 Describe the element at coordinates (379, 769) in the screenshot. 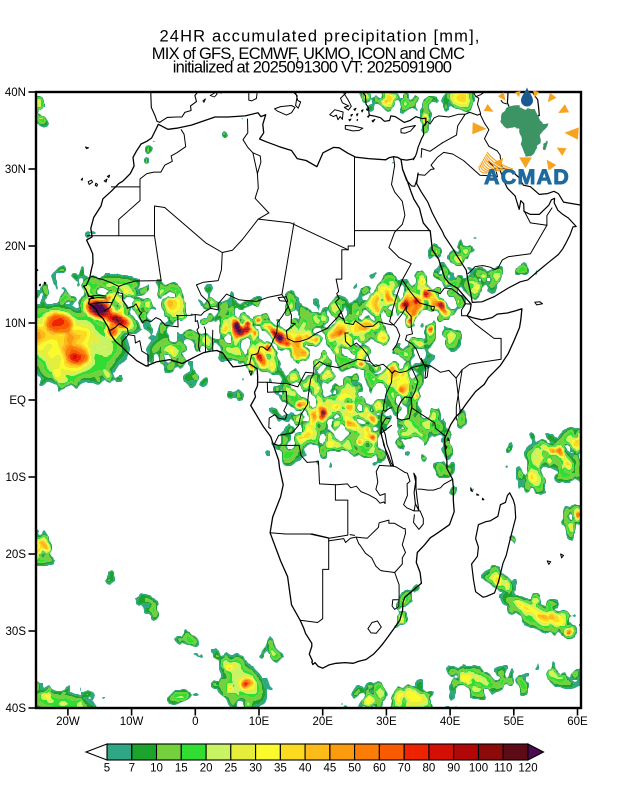

I see `svg-text: 60` at that location.